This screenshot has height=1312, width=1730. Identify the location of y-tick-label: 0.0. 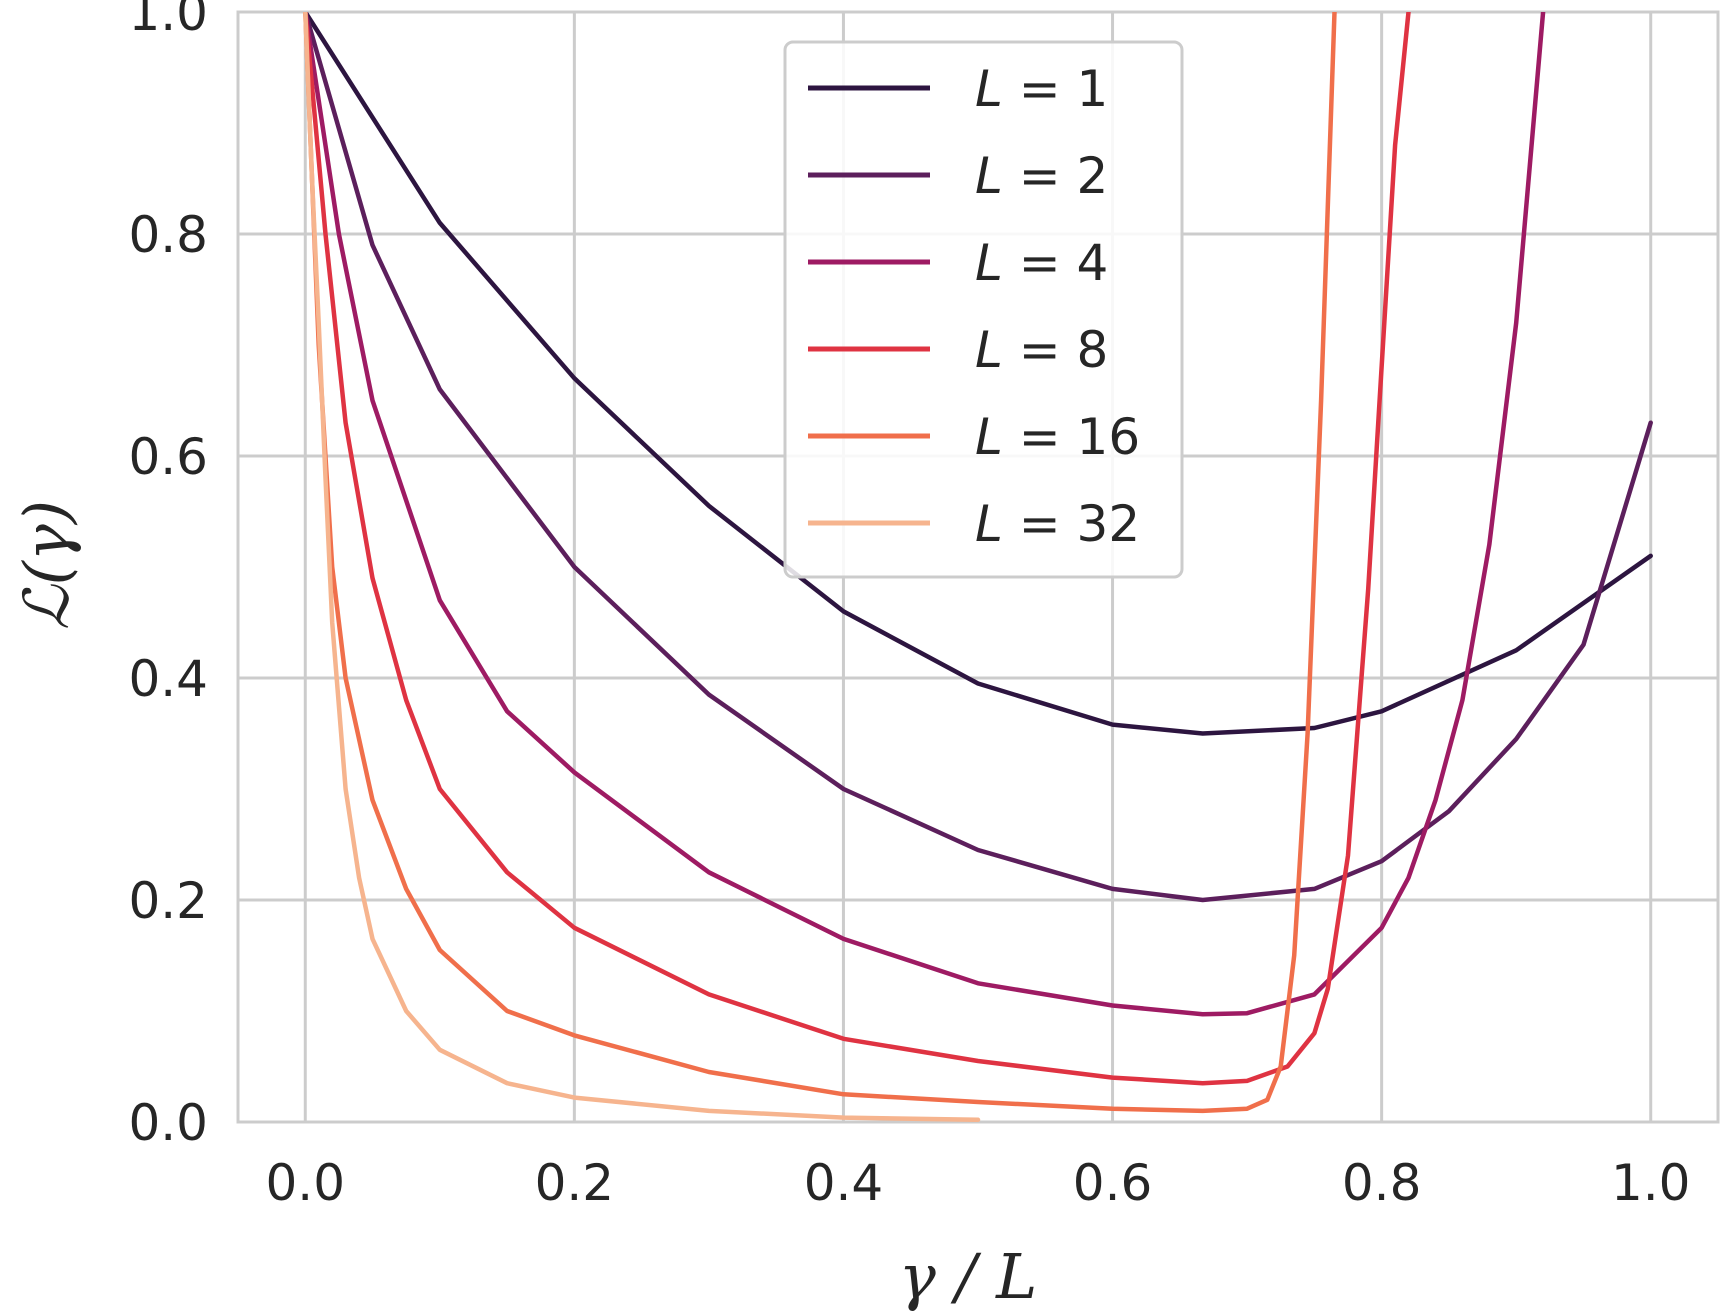
(168, 1123).